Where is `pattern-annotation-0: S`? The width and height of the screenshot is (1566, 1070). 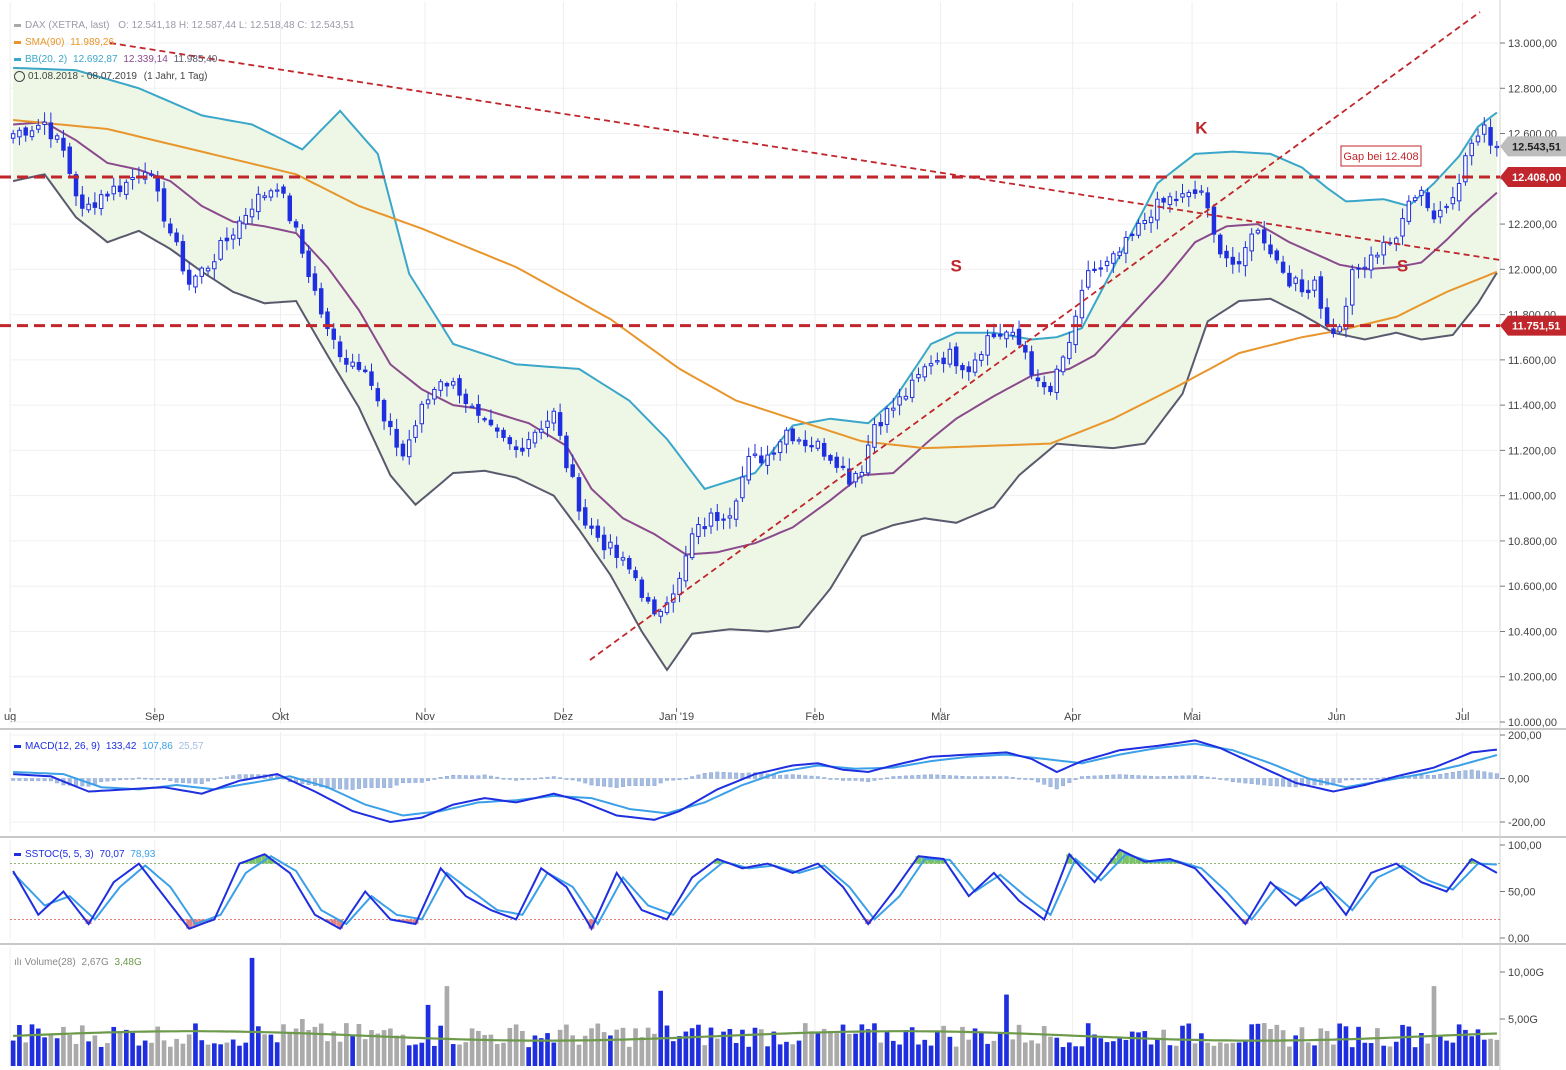
pattern-annotation-0: S is located at coordinates (956, 266).